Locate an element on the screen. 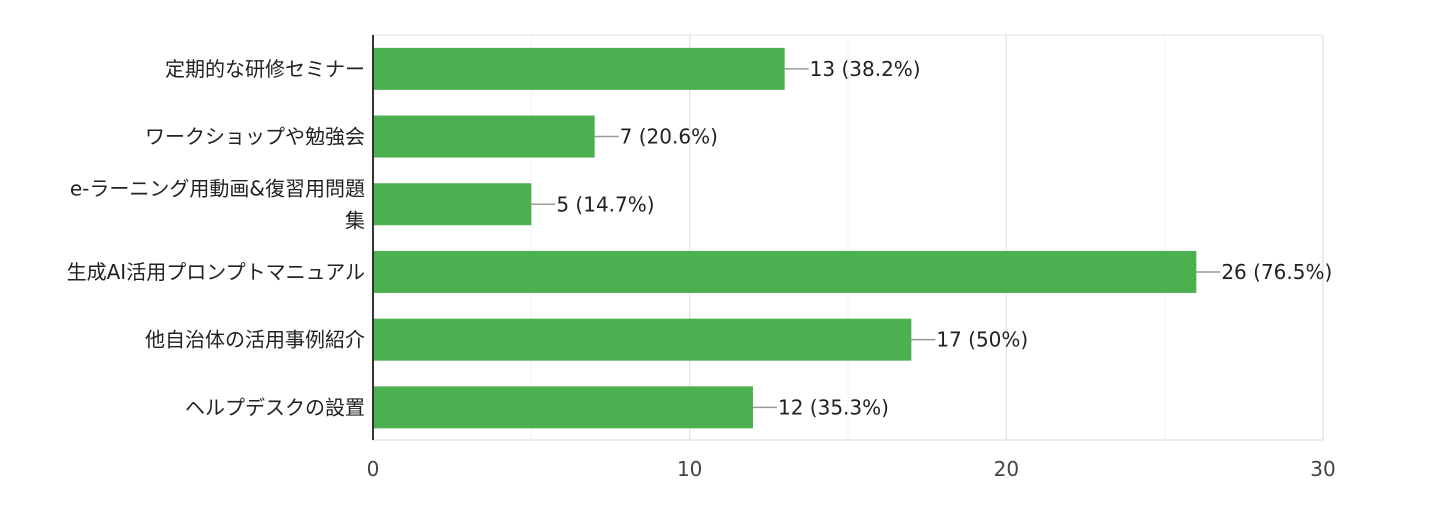 The width and height of the screenshot is (1454, 522). category-label-line: 集 is located at coordinates (355, 220).